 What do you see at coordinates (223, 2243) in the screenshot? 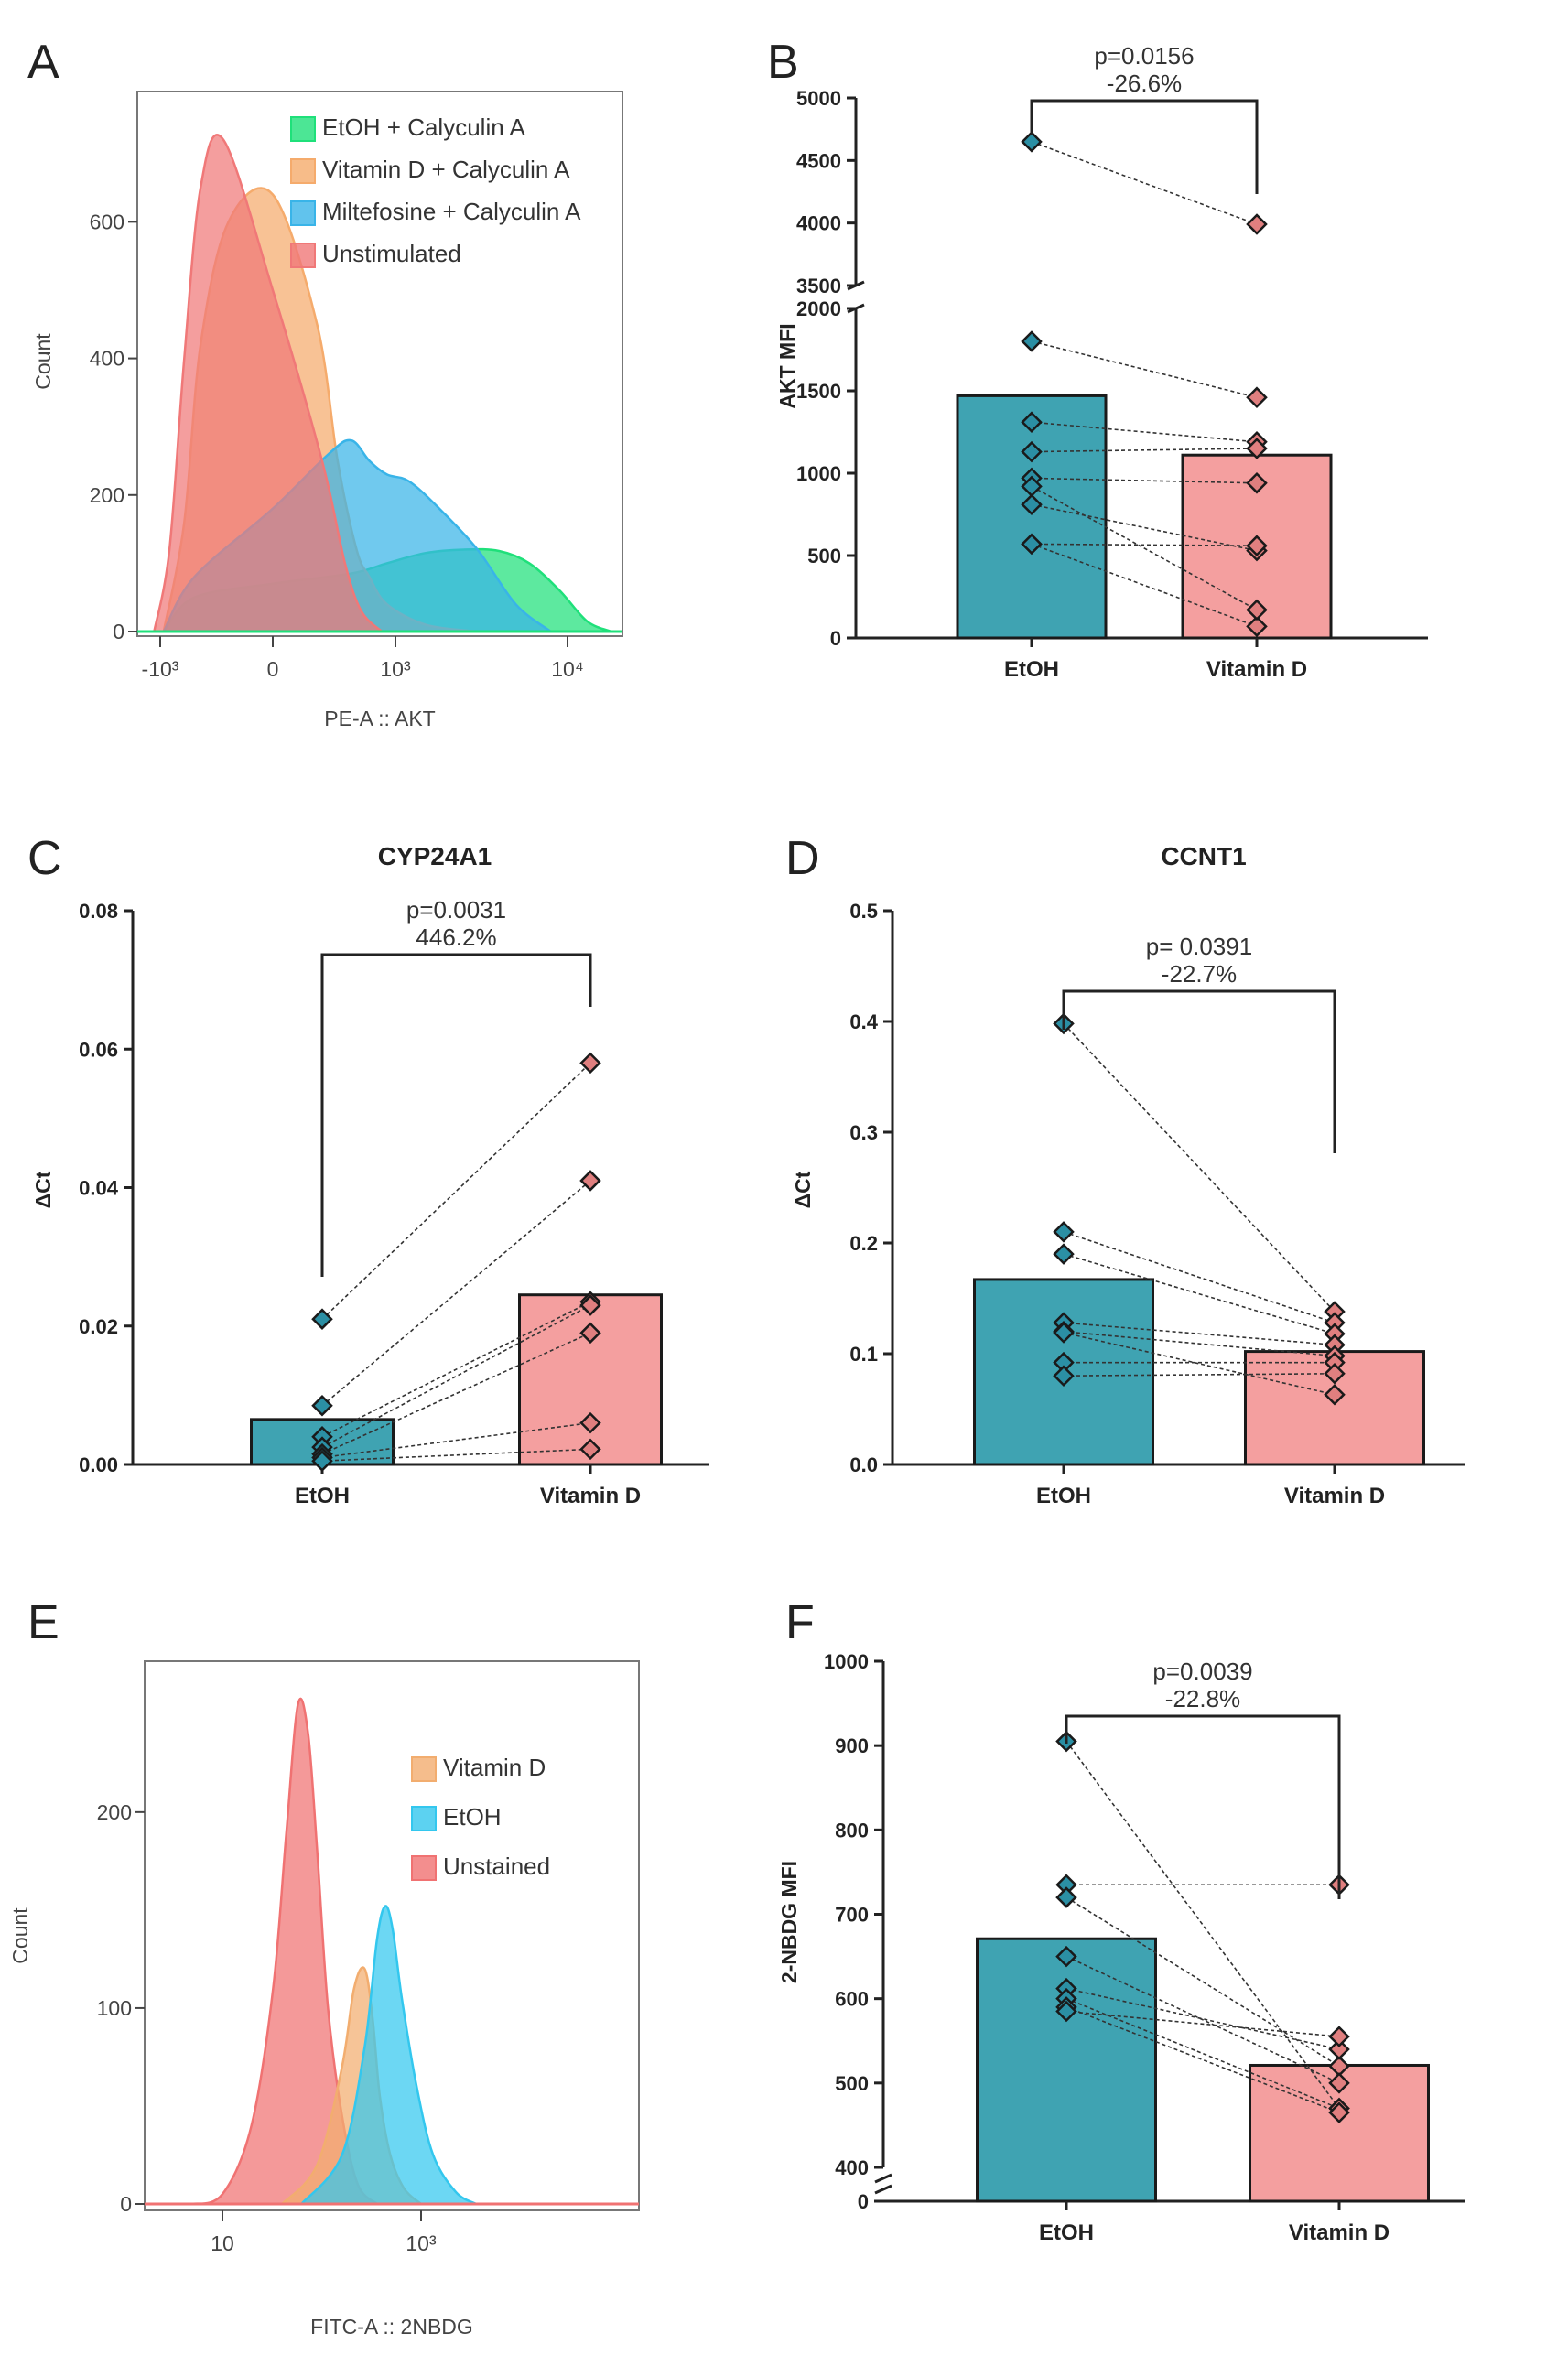
I see `x-tick-label: 10` at bounding box center [223, 2243].